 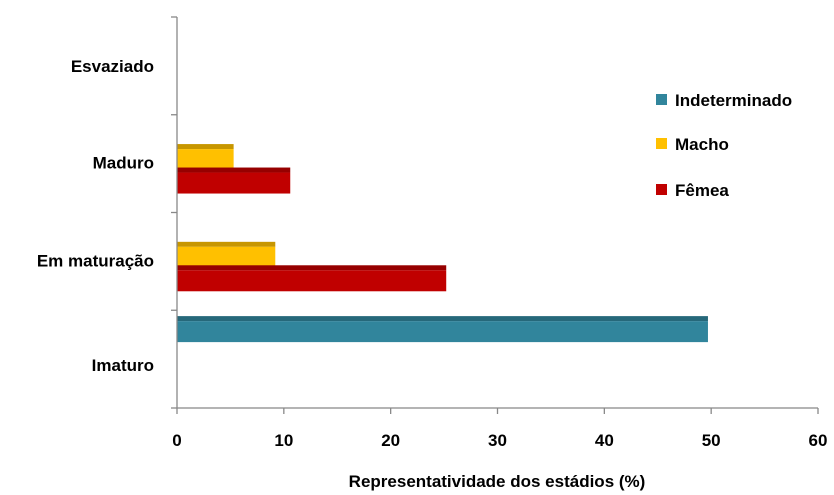 What do you see at coordinates (176, 440) in the screenshot?
I see `x-tick-label: 0` at bounding box center [176, 440].